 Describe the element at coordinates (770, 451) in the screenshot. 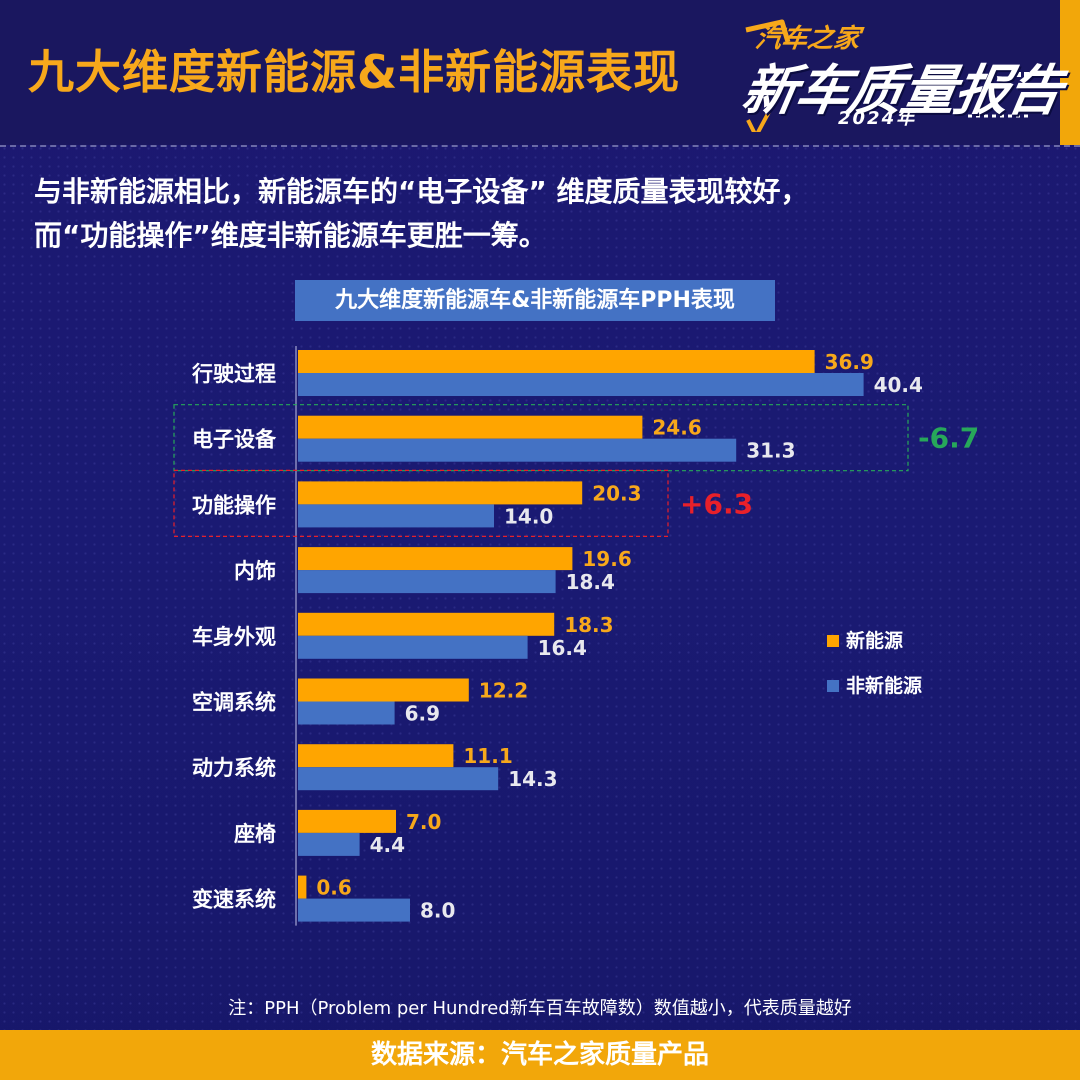

I see `data-label-non-new-energy: 31.3` at that location.